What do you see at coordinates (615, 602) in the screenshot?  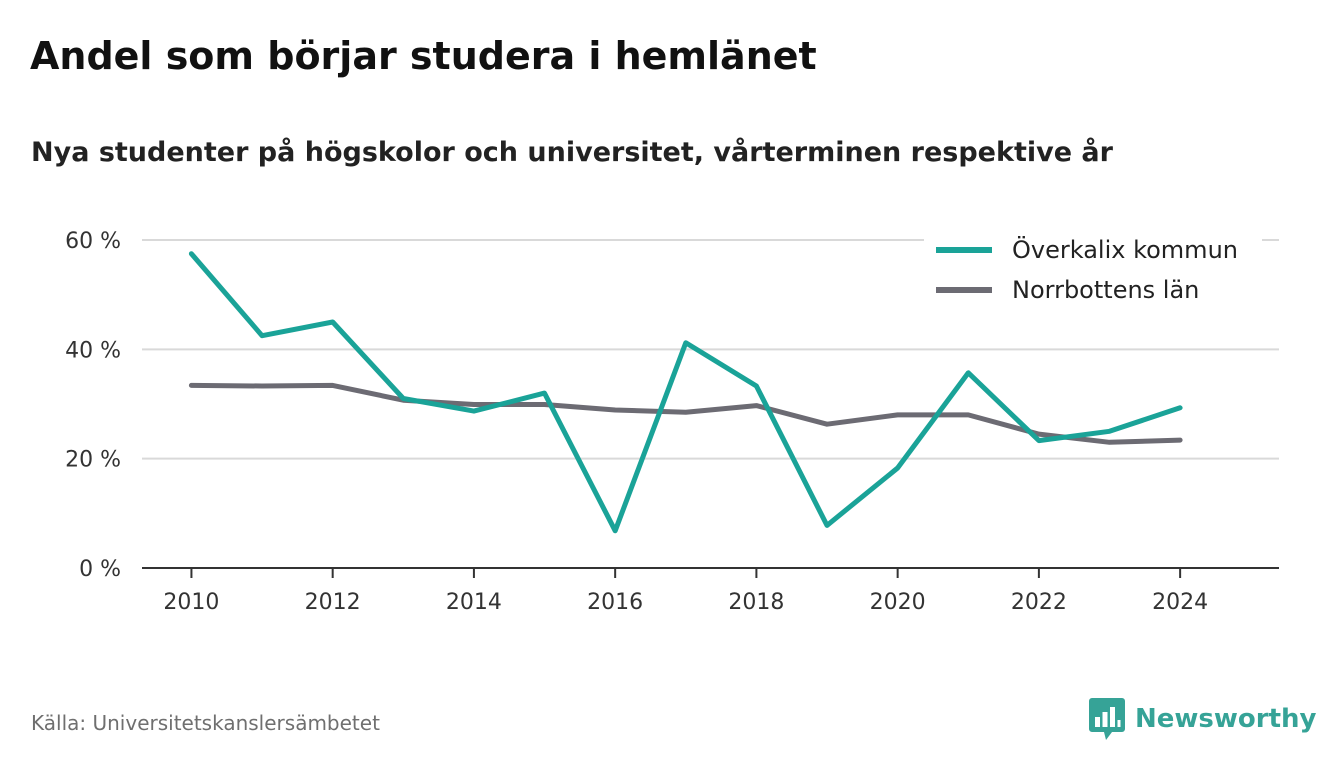 I see `x-tick-label: 2016` at bounding box center [615, 602].